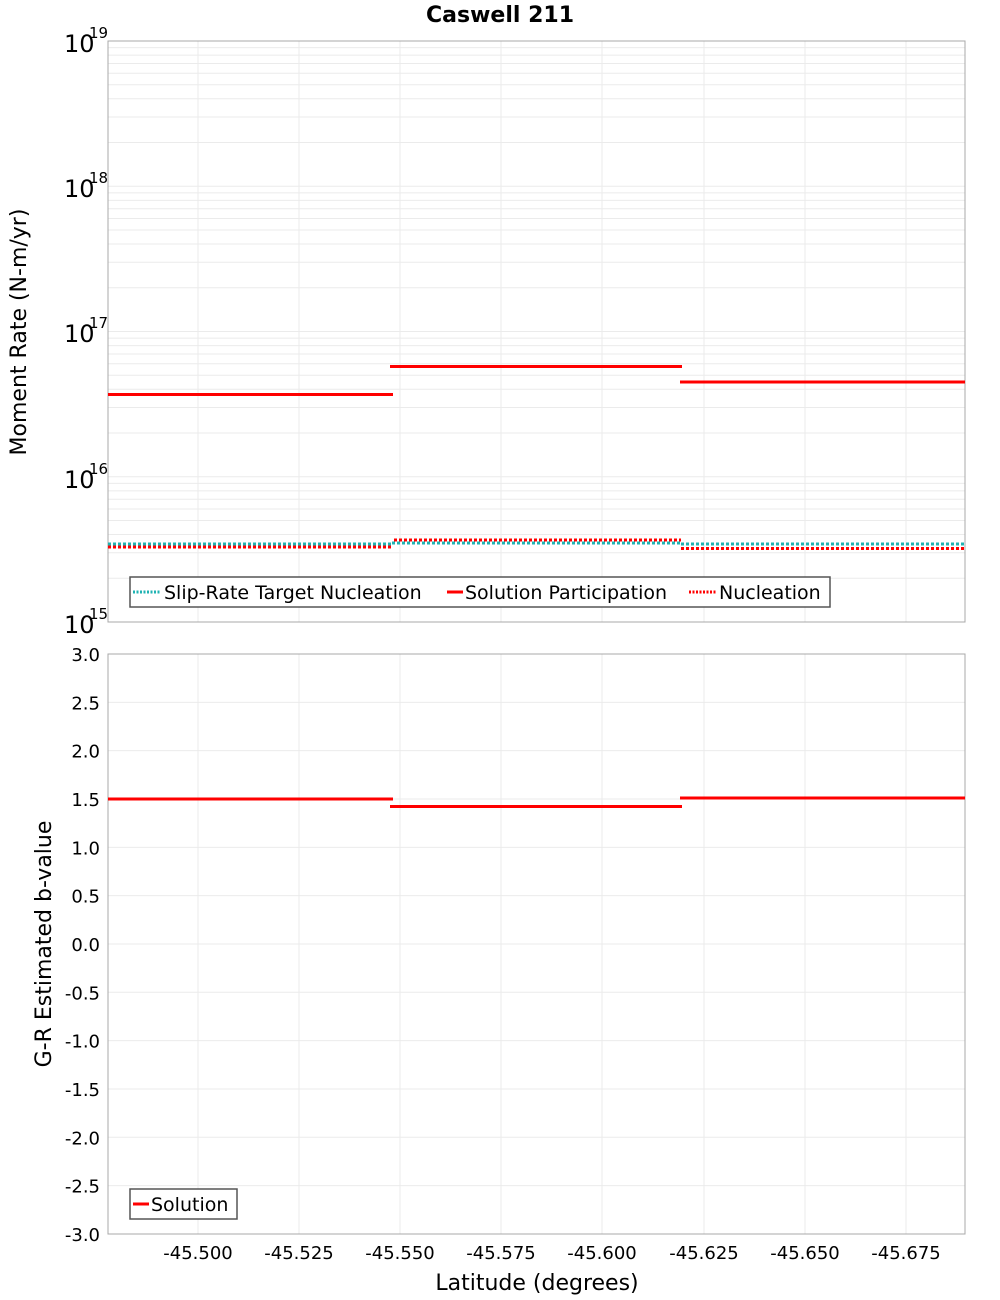 The image size is (1000, 1300). I want to click on y-tick-label: -2.5, so click(82, 1187).